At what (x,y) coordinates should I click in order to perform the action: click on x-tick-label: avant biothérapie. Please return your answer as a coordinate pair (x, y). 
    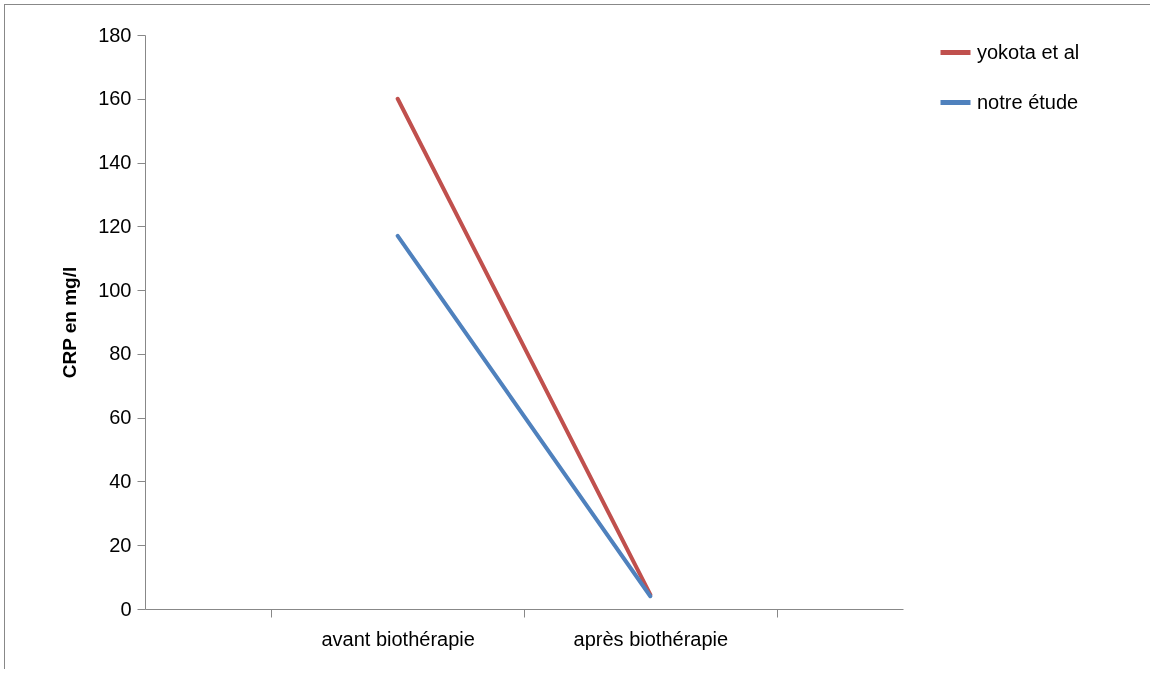
    Looking at the image, I should click on (398, 638).